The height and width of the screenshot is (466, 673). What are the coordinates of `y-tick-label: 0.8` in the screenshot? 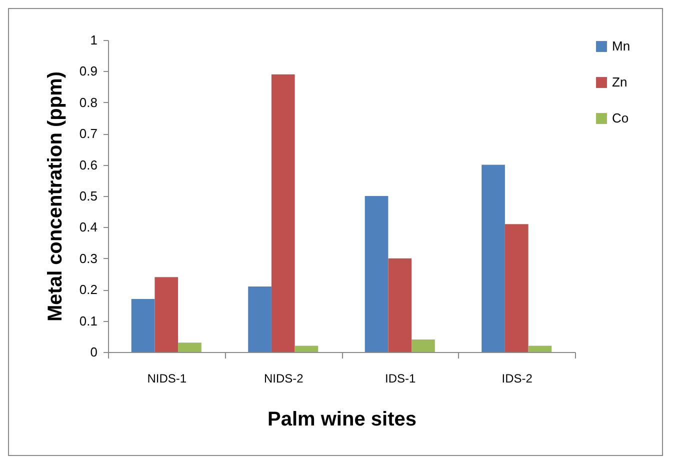 It's located at (88, 102).